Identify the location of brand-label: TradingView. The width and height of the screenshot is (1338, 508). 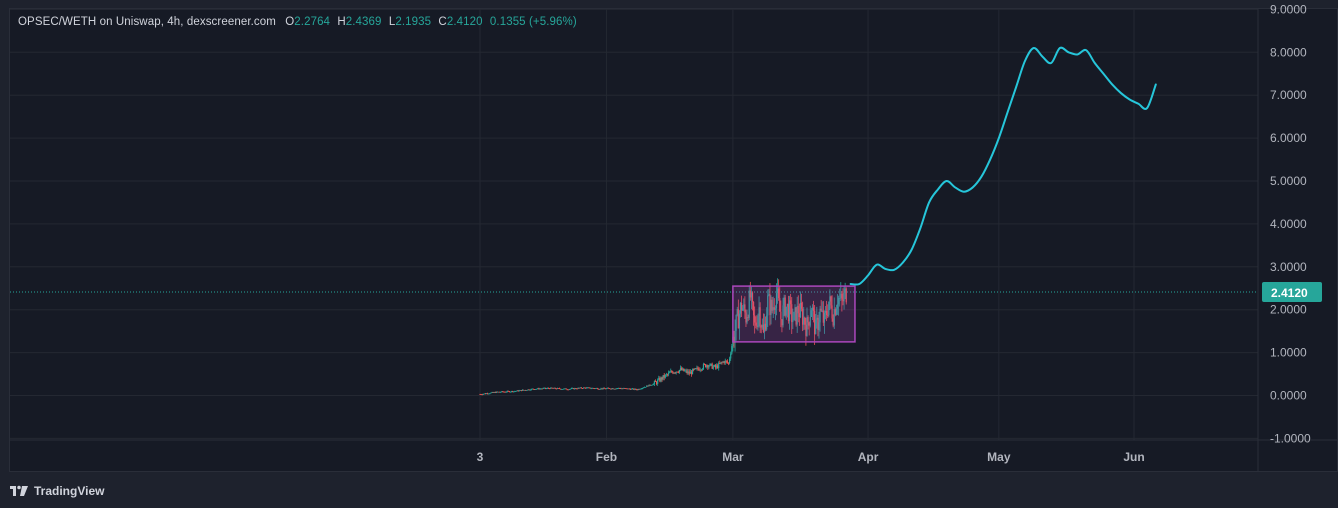
(69, 491).